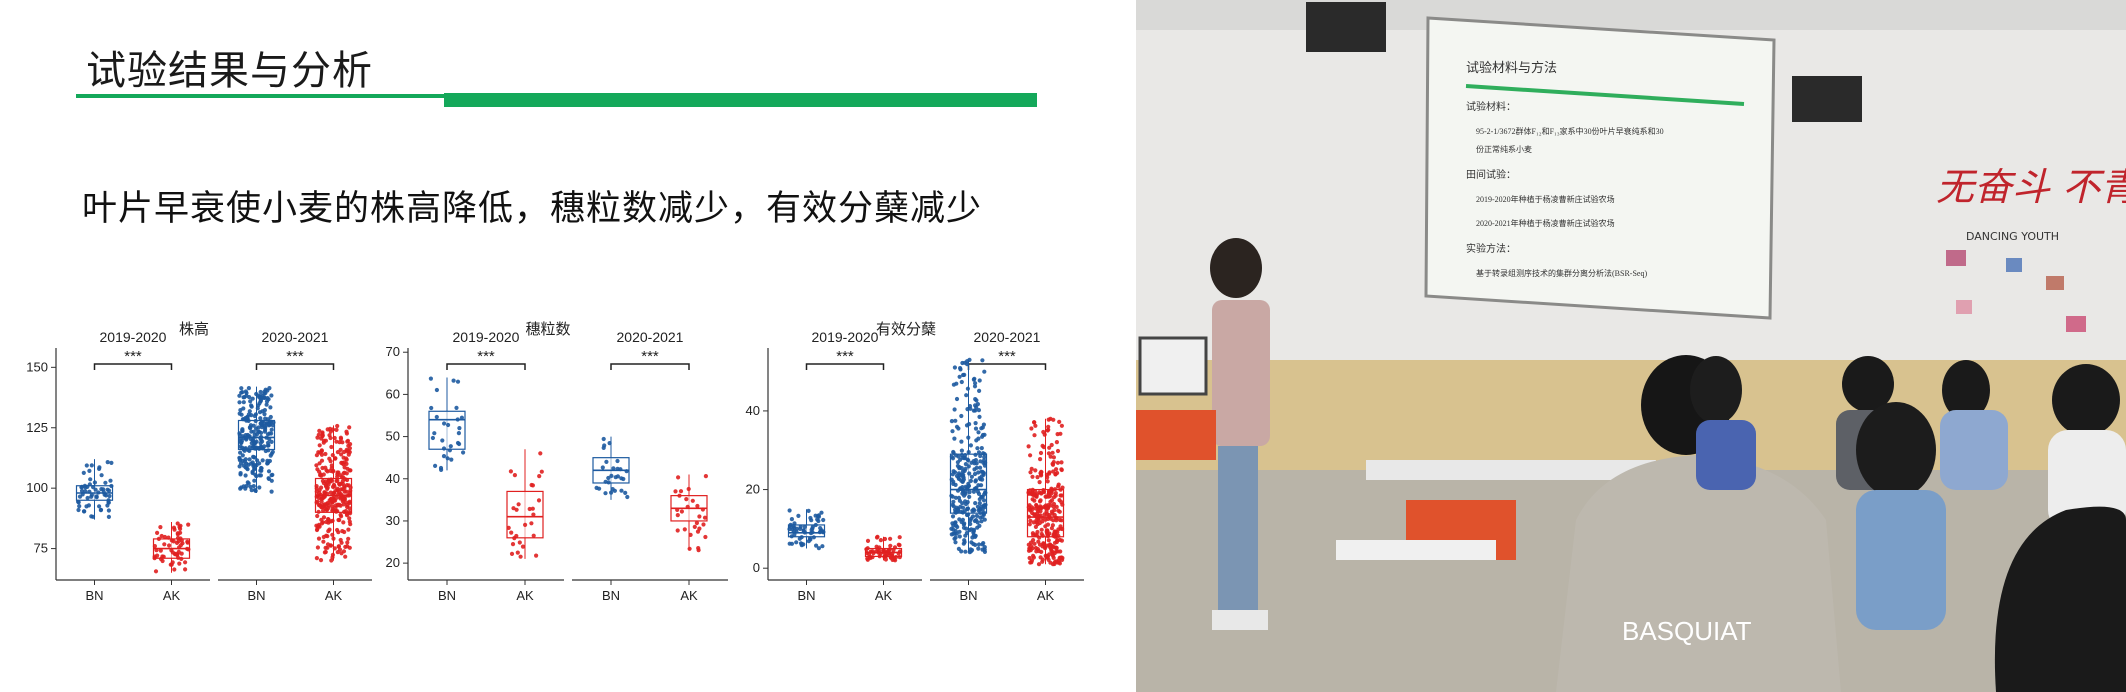 The image size is (2126, 692). What do you see at coordinates (968, 594) in the screenshot?
I see `x-tick-label: BN` at bounding box center [968, 594].